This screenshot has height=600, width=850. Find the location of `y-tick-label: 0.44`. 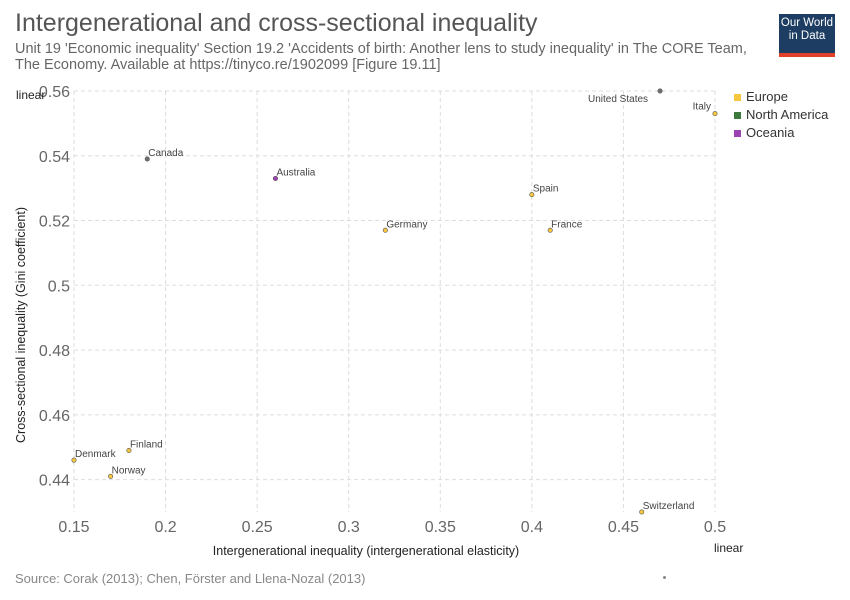

y-tick-label: 0.44 is located at coordinates (54, 481).